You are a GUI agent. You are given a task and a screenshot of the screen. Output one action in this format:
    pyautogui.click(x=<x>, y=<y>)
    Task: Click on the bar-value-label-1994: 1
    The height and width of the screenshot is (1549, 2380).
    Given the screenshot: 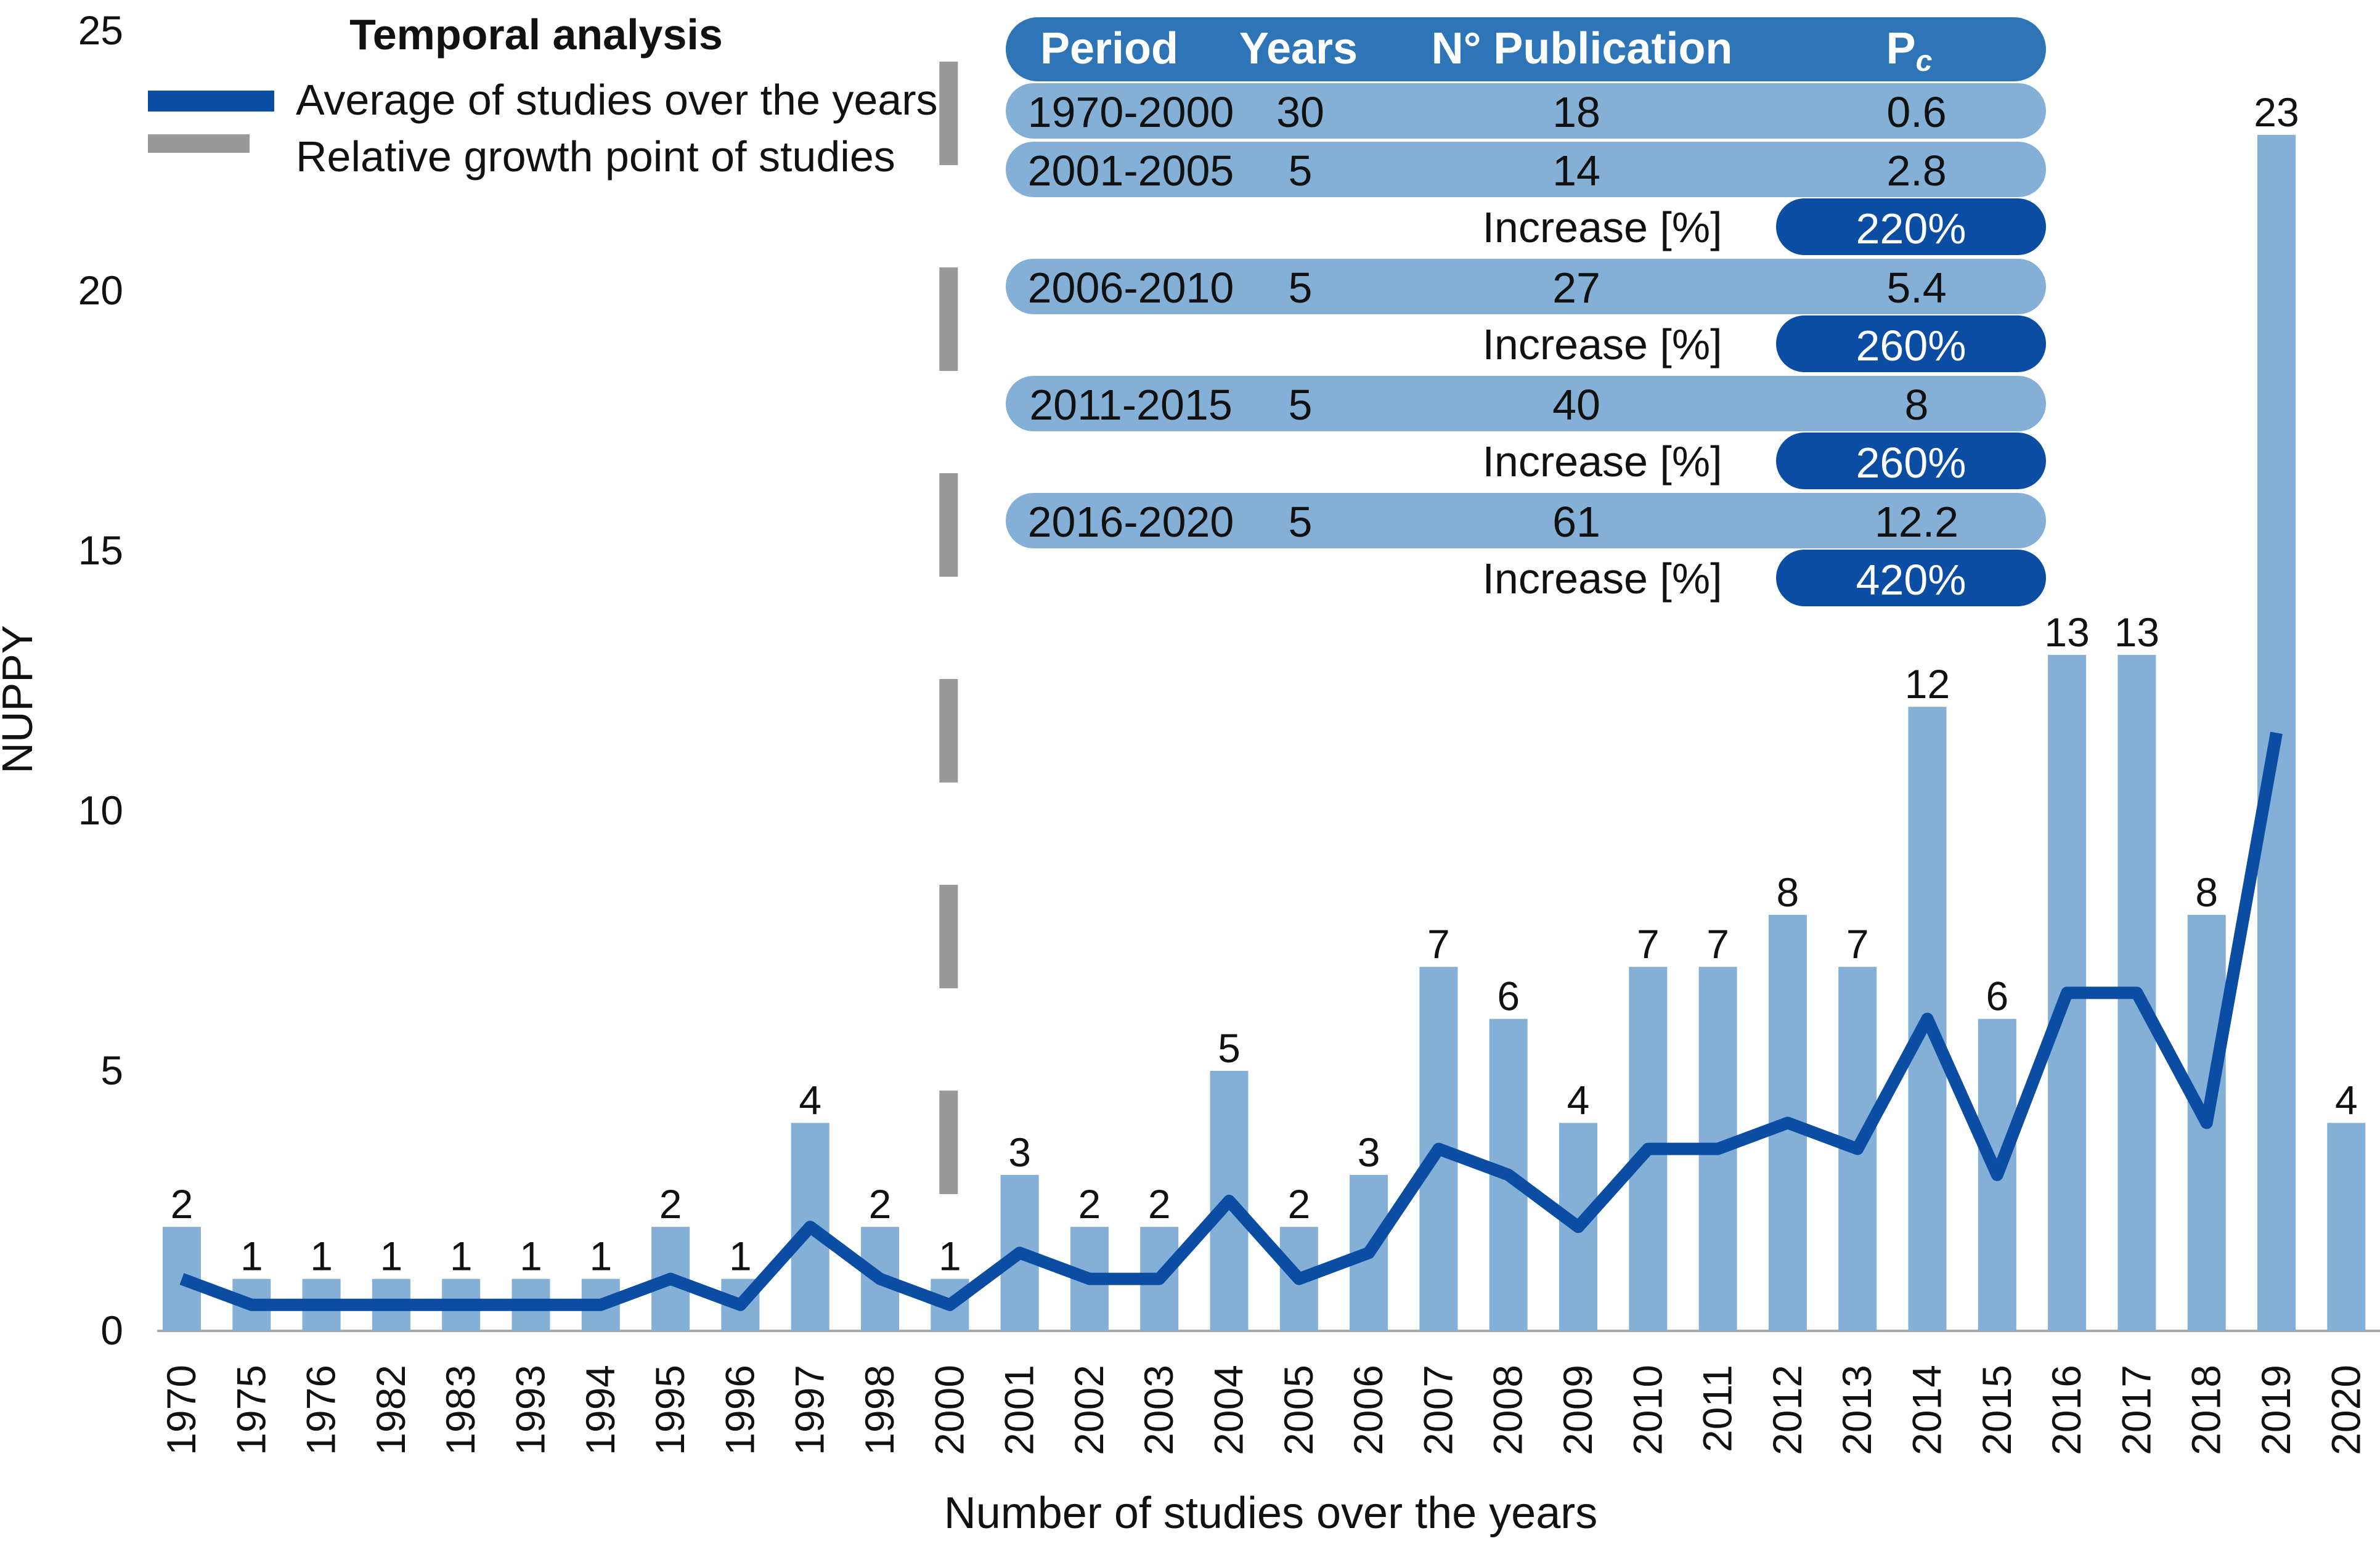 What is the action you would take?
    pyautogui.click(x=600, y=1256)
    